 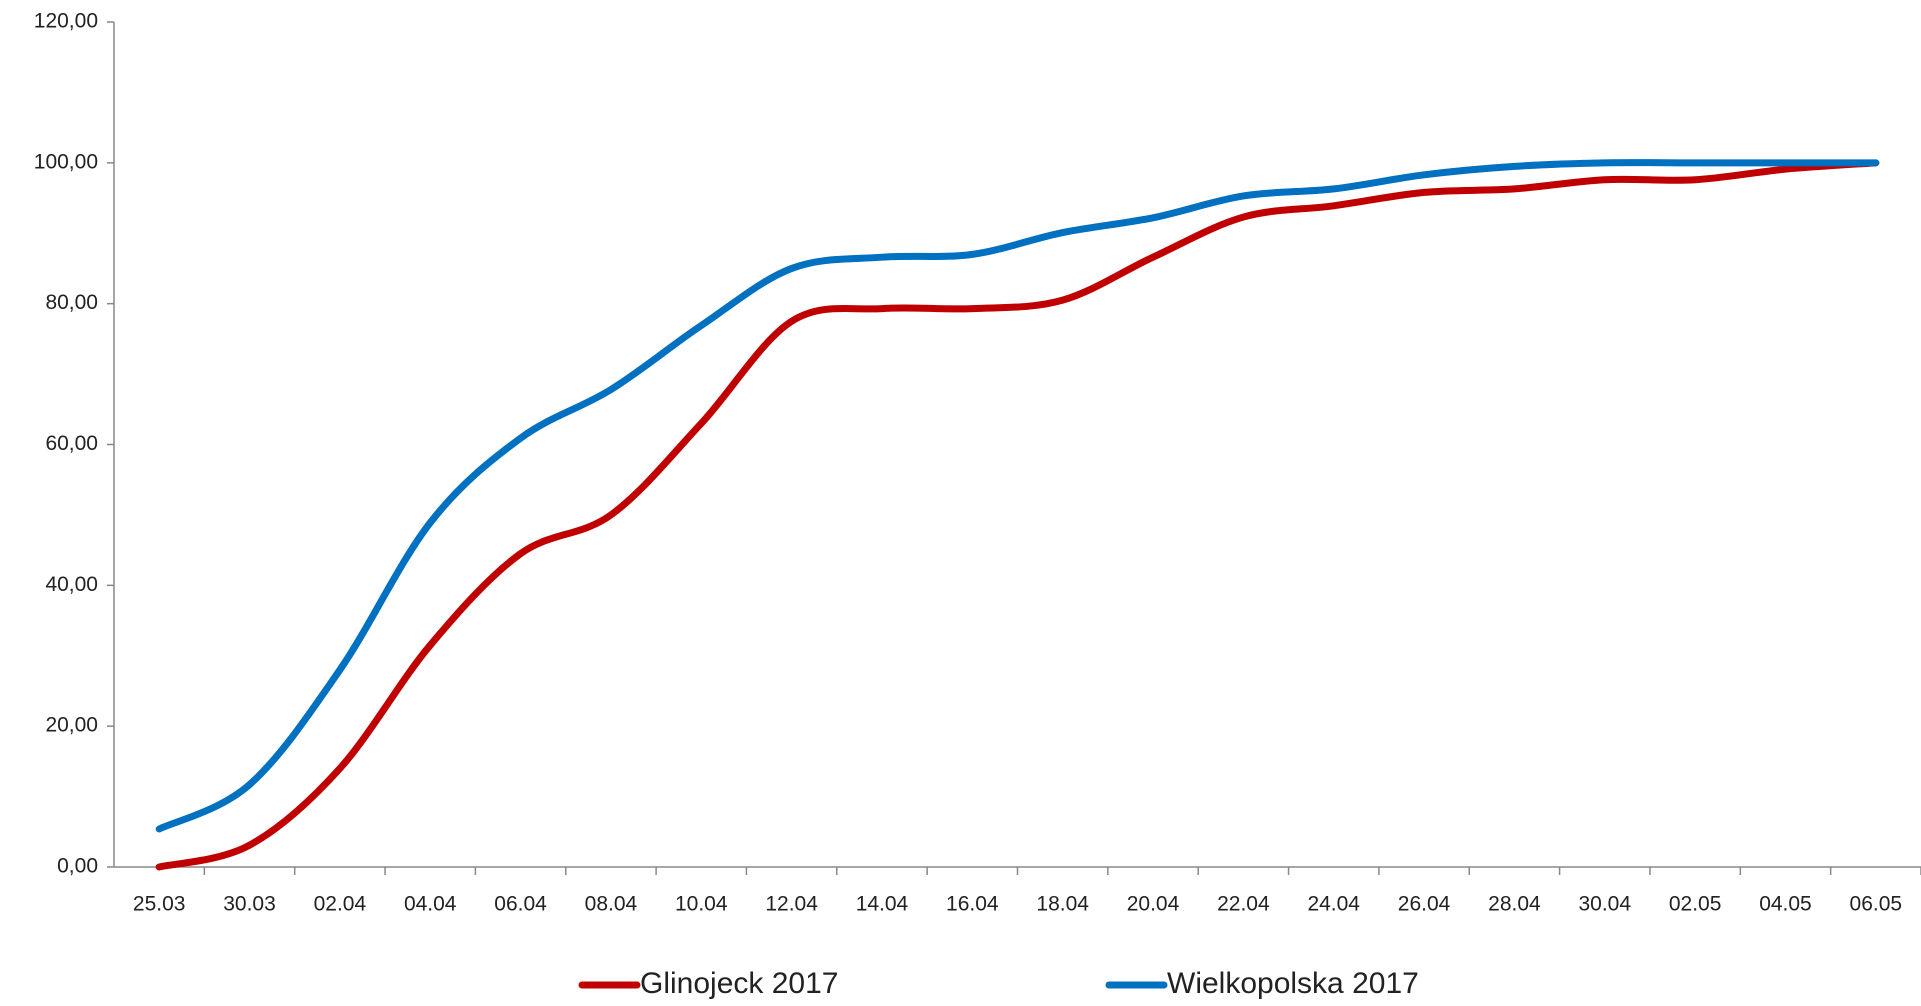 I want to click on legend-text: Wielkopolska 2017, so click(x=1293, y=983).